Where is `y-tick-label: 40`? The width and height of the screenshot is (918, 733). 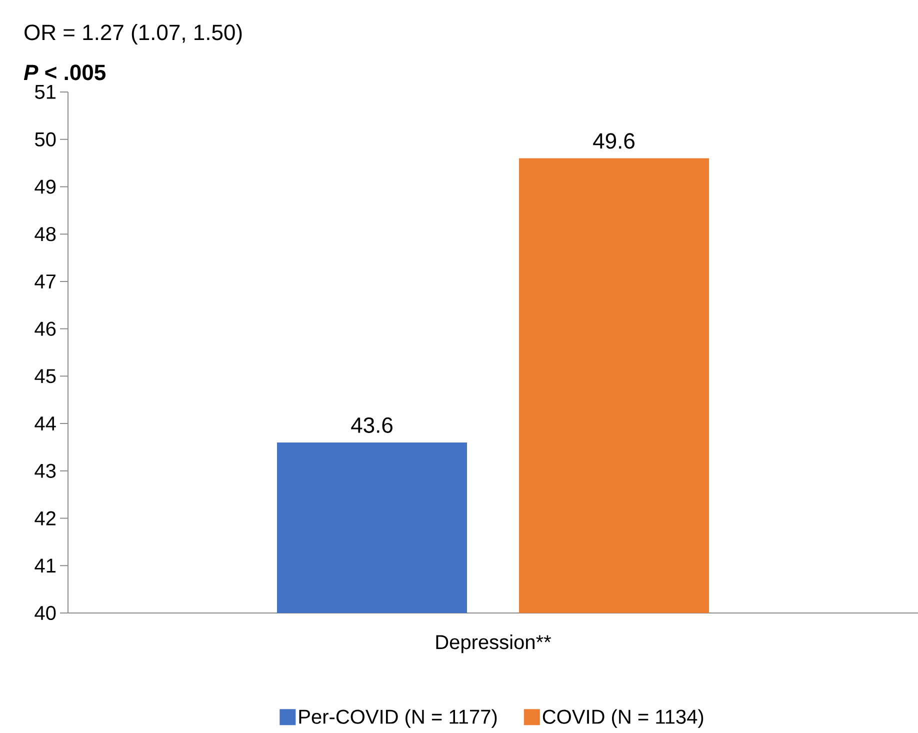
y-tick-label: 40 is located at coordinates (45, 613).